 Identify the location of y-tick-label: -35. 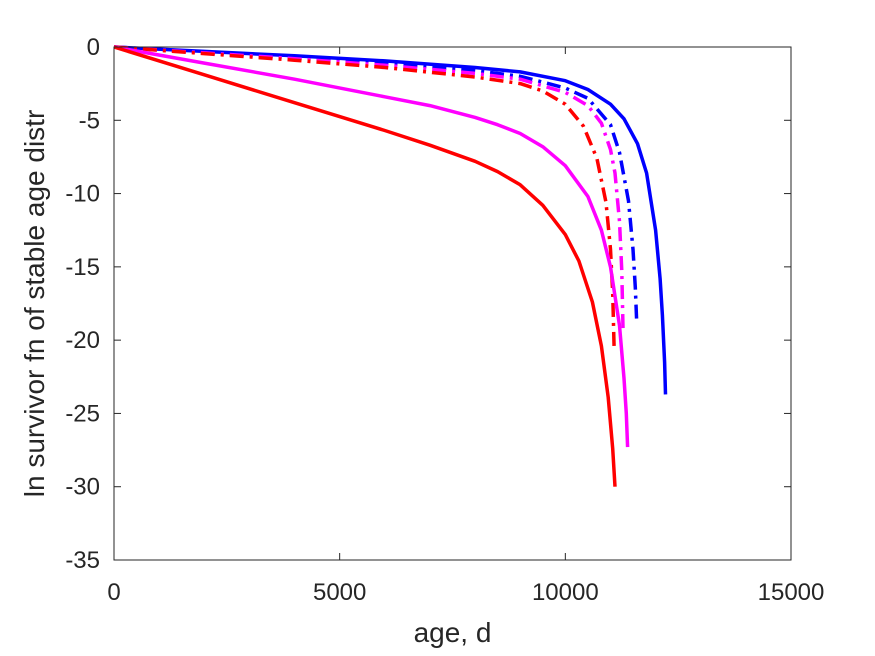
(82, 560).